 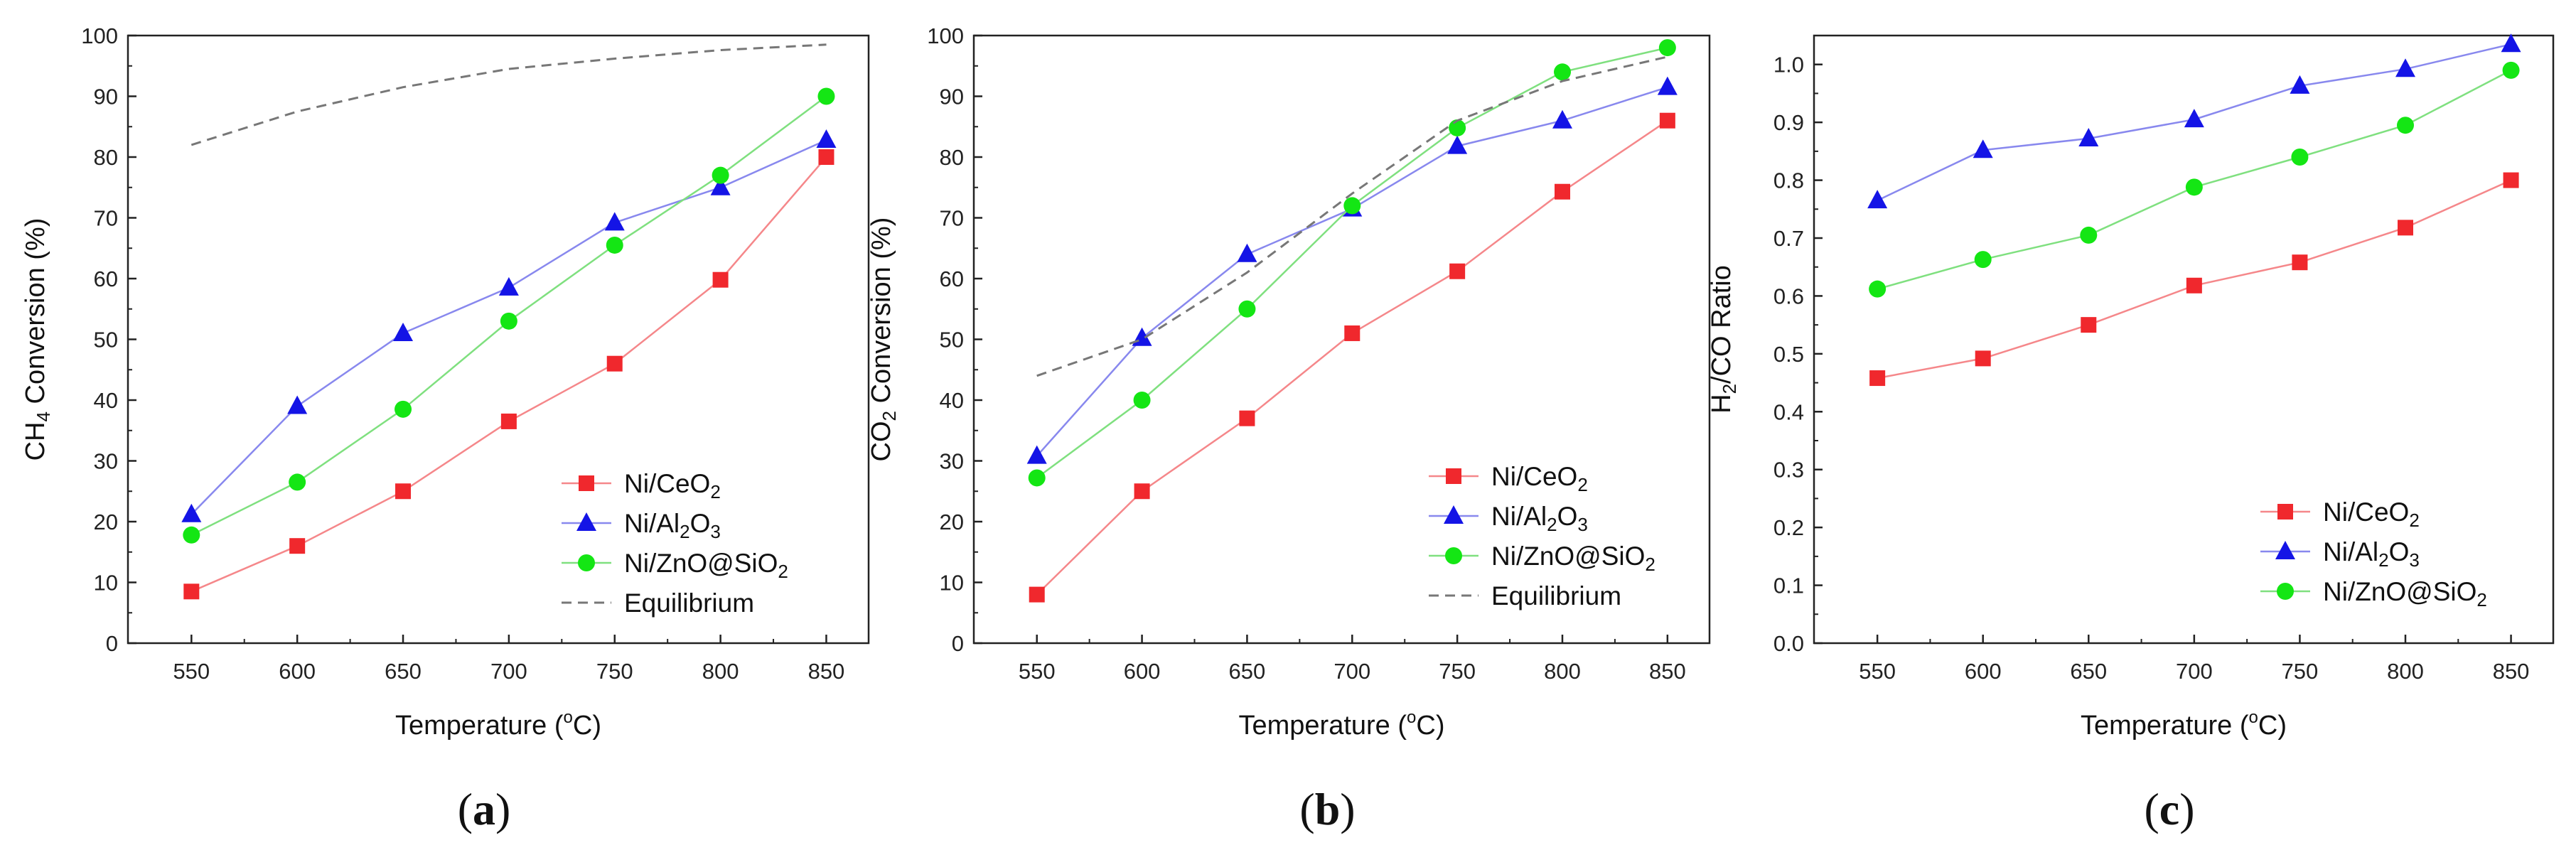 What do you see at coordinates (43, 416) in the screenshot?
I see `y-axis-label-sub: 4` at bounding box center [43, 416].